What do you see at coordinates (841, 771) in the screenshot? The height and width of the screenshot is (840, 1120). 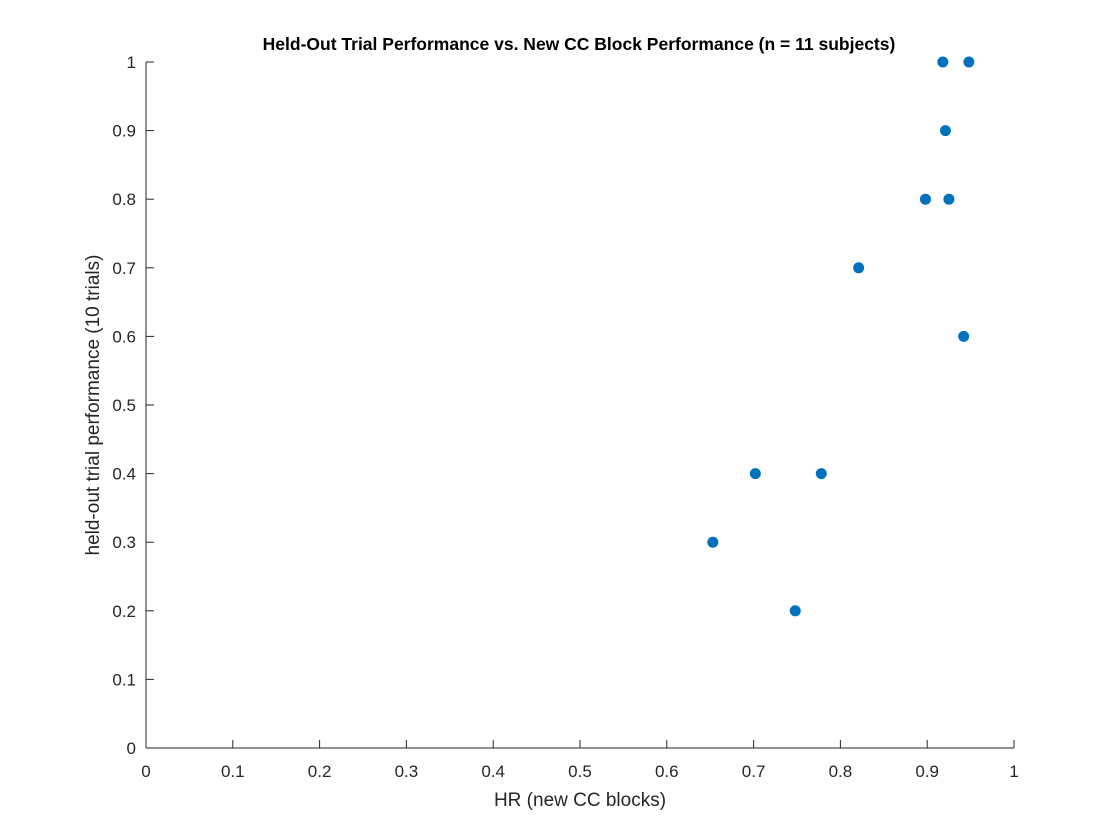 I see `x-tick-label: 0.8` at bounding box center [841, 771].